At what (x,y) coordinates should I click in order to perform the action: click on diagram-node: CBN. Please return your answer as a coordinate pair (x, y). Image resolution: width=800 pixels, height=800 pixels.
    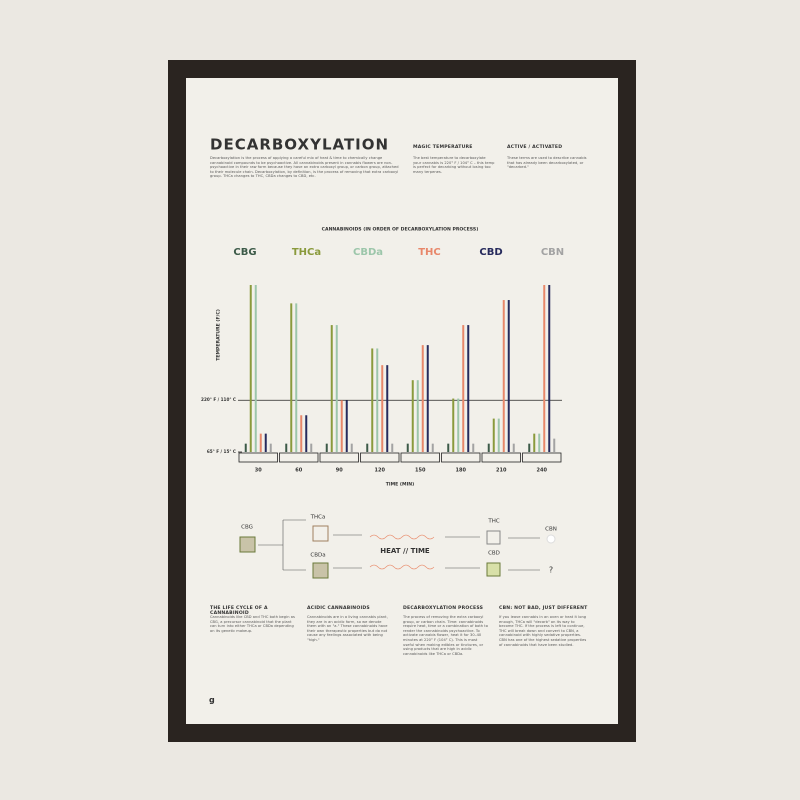
    Looking at the image, I should click on (551, 530).